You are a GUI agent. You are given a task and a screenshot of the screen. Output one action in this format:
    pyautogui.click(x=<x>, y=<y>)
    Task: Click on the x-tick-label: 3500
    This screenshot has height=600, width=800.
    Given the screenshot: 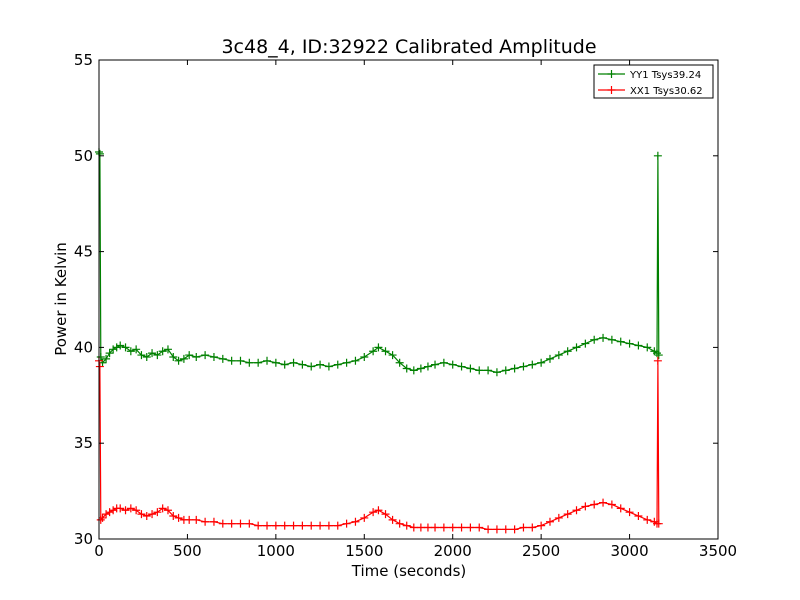 What is the action you would take?
    pyautogui.click(x=718, y=551)
    